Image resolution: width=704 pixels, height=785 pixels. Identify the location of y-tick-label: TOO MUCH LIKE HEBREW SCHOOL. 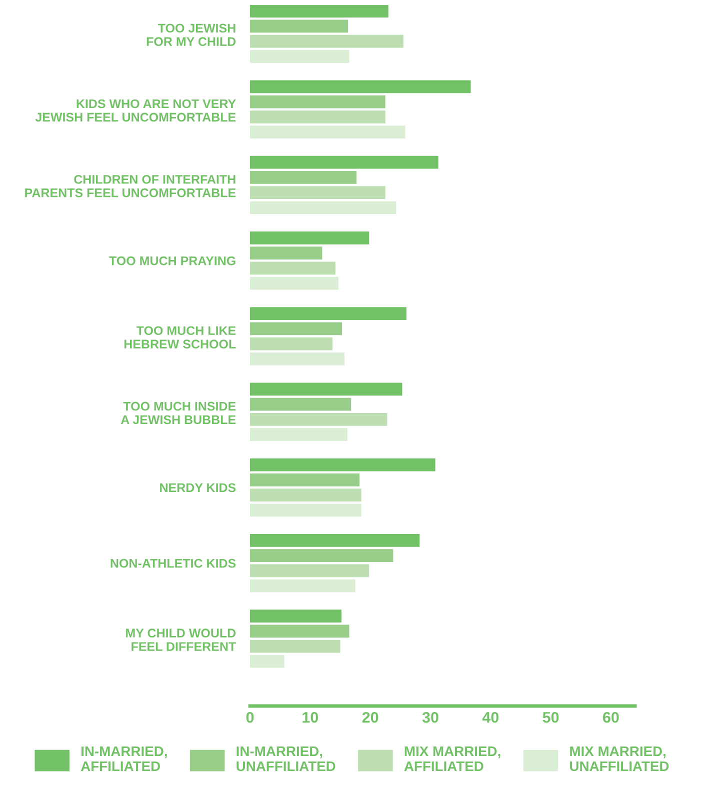
(180, 337).